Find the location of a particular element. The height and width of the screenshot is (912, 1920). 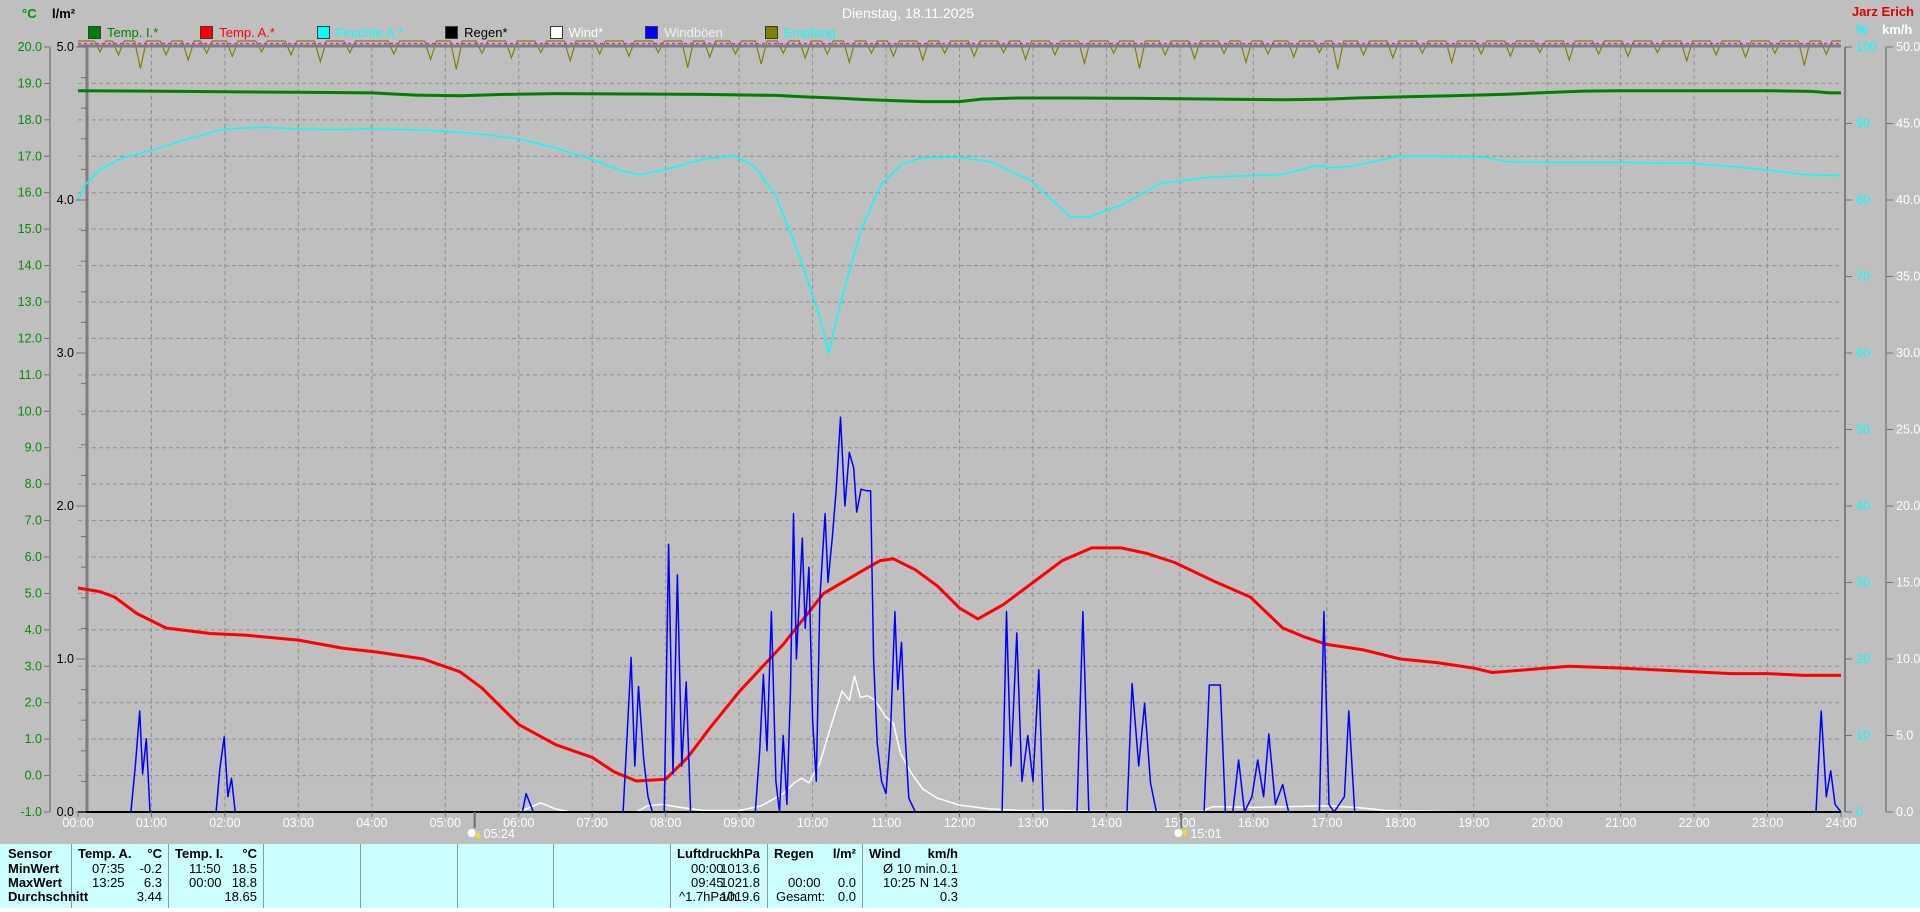

sunset-icon is located at coordinates (1178, 833).